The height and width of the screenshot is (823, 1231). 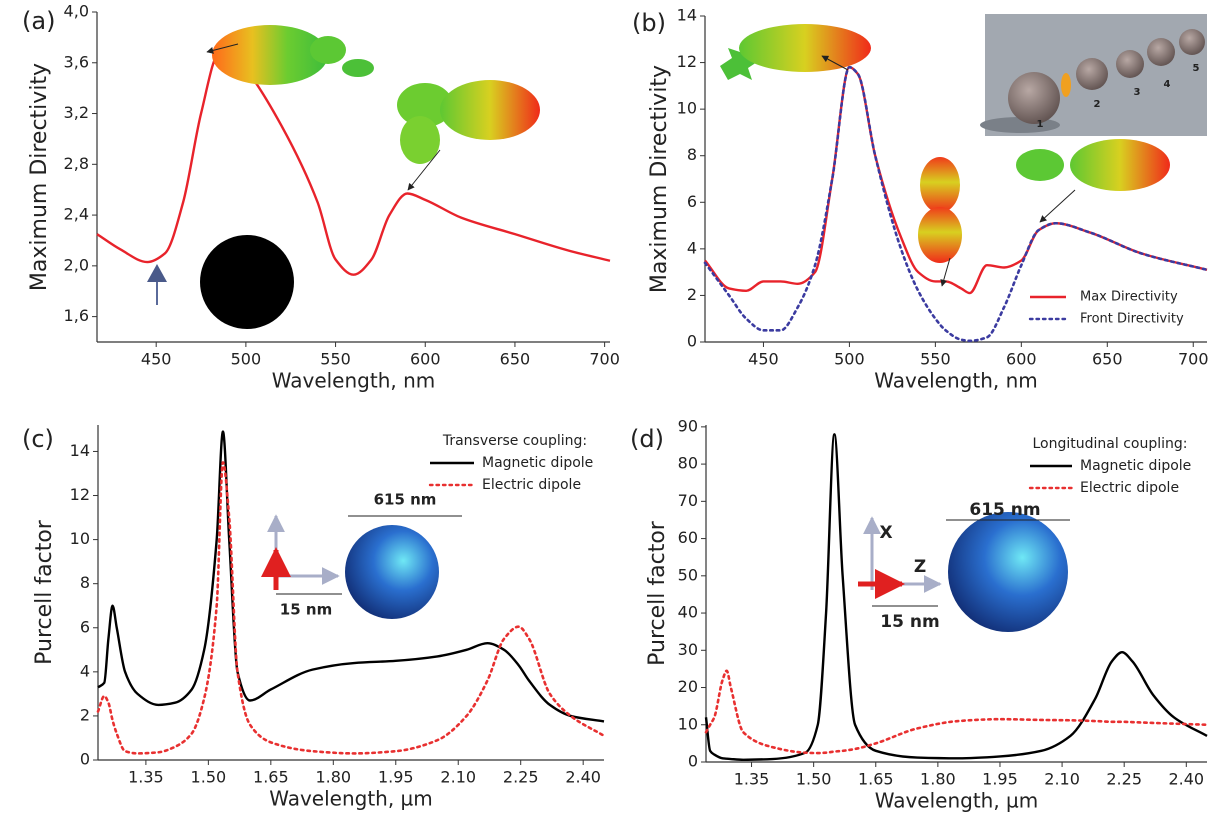 I want to click on annotation: 3, so click(x=1137, y=92).